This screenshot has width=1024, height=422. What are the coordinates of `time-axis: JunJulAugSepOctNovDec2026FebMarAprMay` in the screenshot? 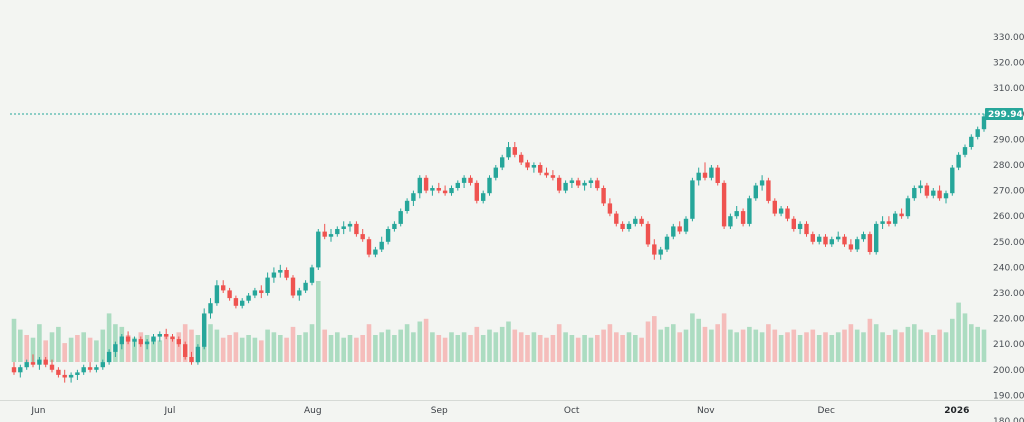 It's located at (527, 411).